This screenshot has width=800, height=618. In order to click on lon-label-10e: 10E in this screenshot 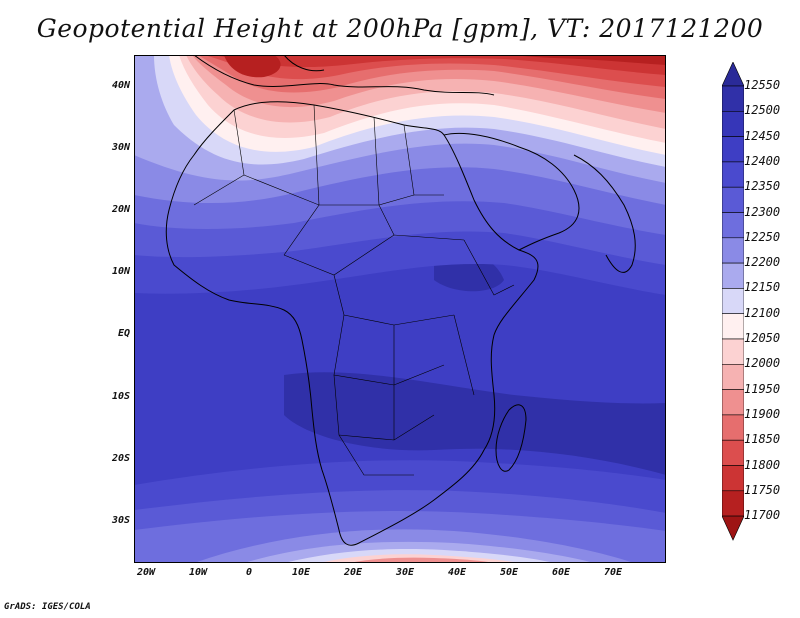, I will do `click(301, 572)`.